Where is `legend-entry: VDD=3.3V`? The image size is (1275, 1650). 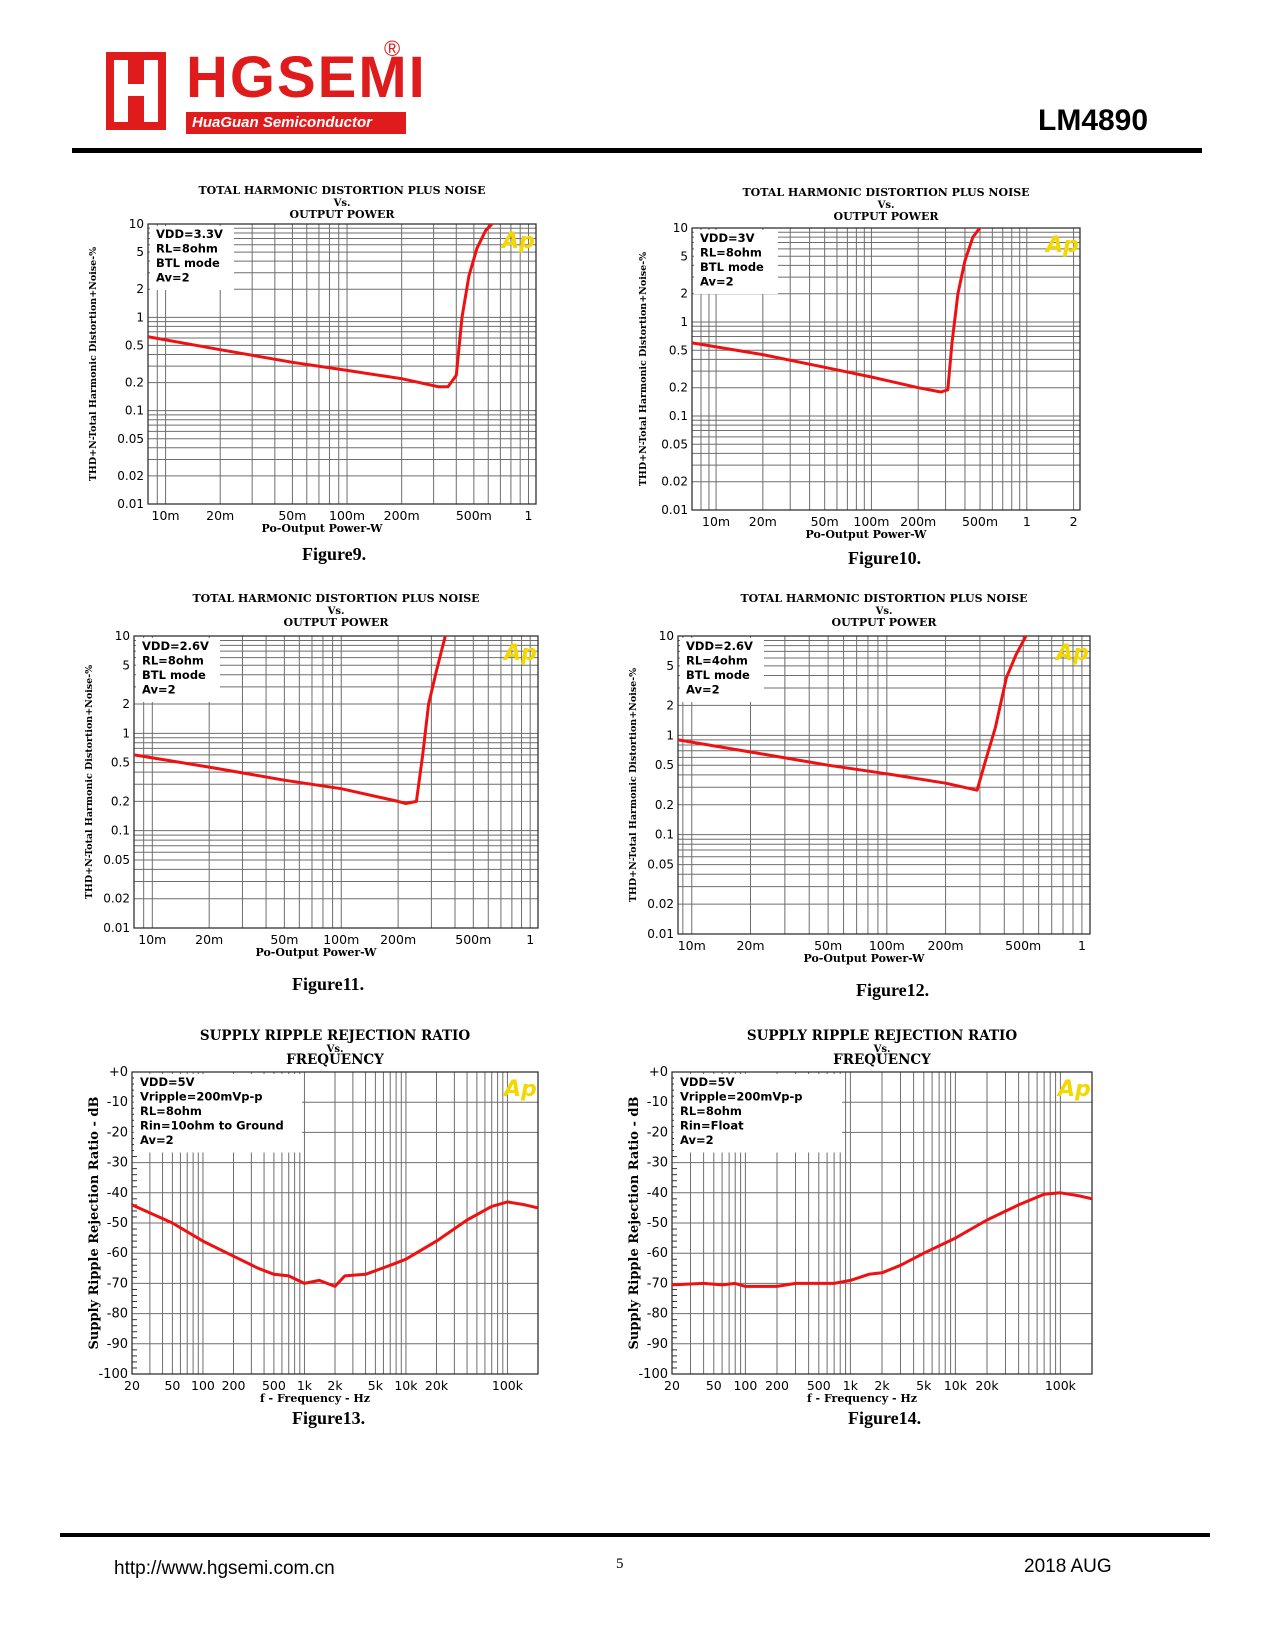 legend-entry: VDD=3.3V is located at coordinates (189, 234).